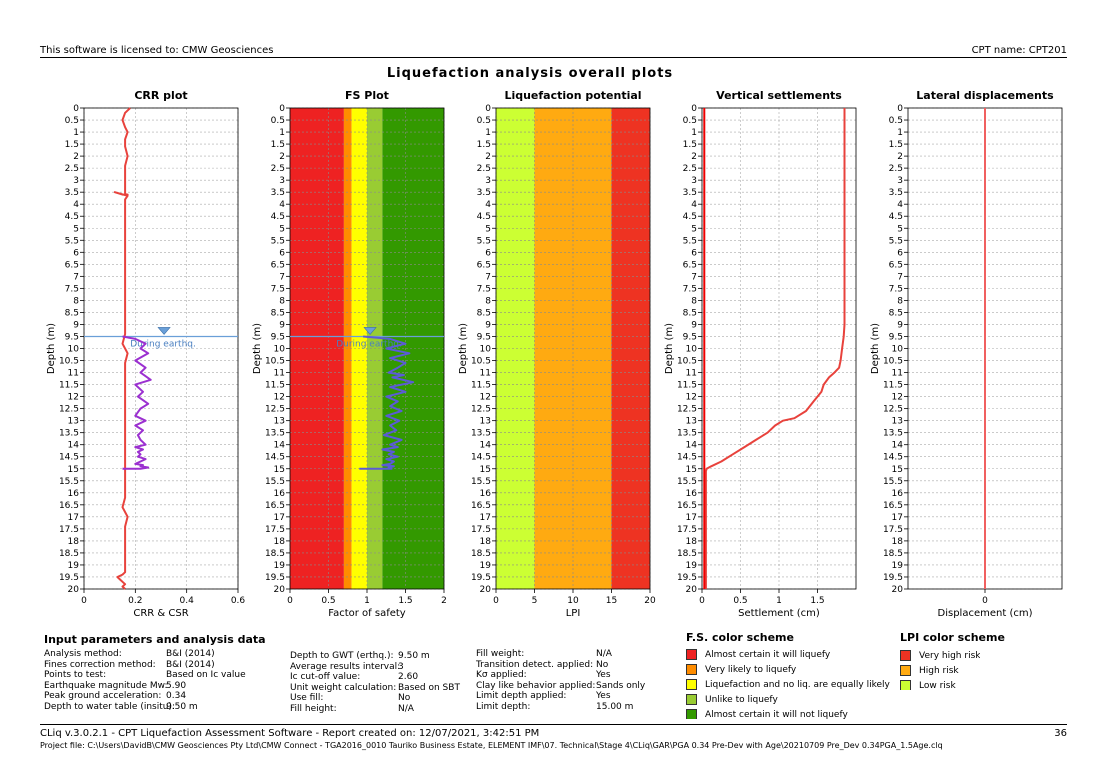 This screenshot has width=1107, height=783. I want to click on param-key: Limit depth applied:, so click(521, 696).